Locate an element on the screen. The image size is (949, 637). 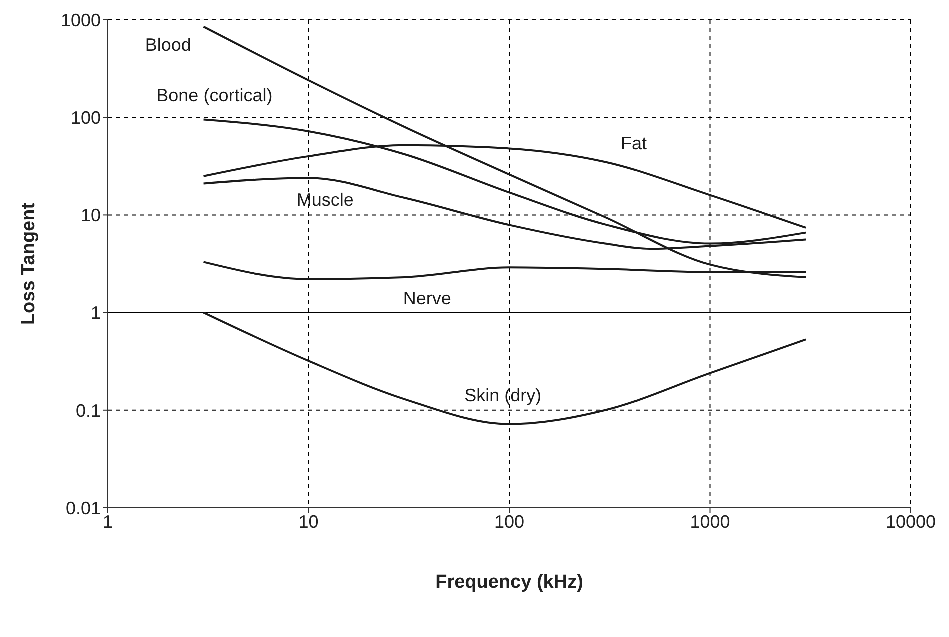
y-tick-label: 0.01 is located at coordinates (83, 508).